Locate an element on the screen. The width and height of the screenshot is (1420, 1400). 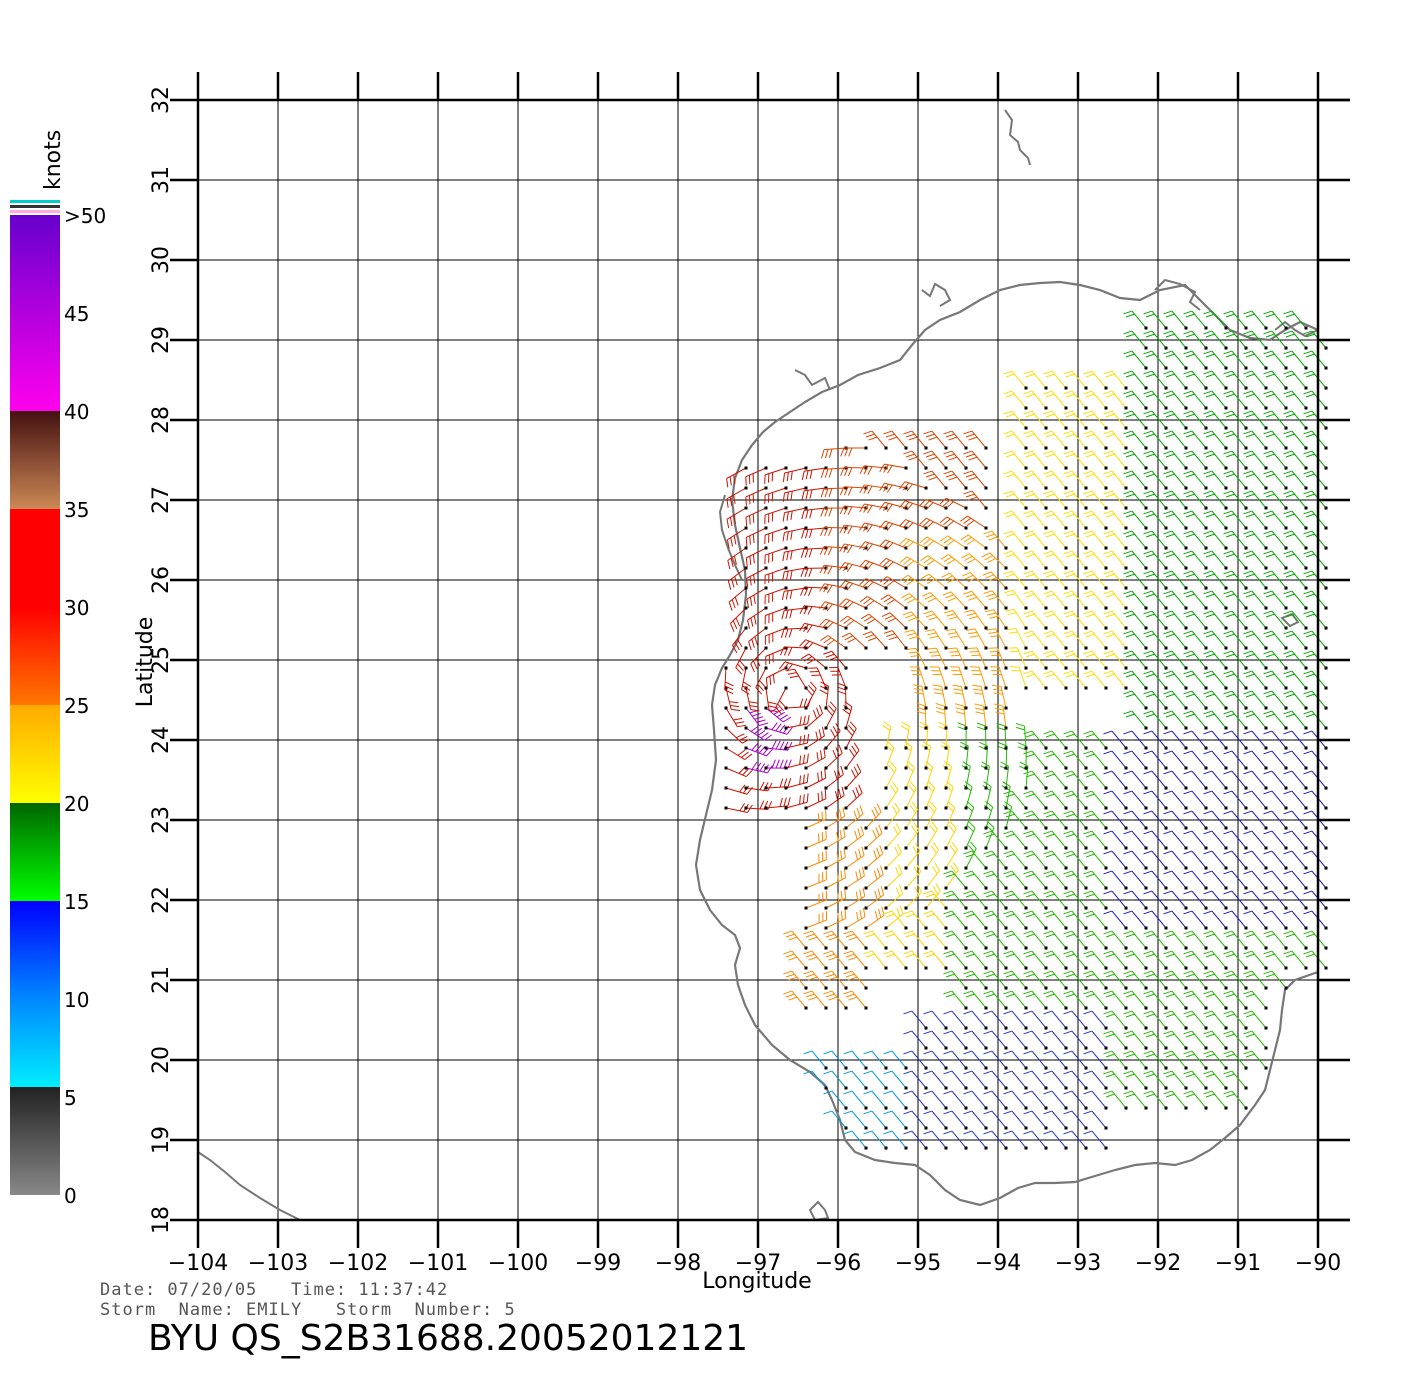
y-tick-label: 30 is located at coordinates (161, 260).